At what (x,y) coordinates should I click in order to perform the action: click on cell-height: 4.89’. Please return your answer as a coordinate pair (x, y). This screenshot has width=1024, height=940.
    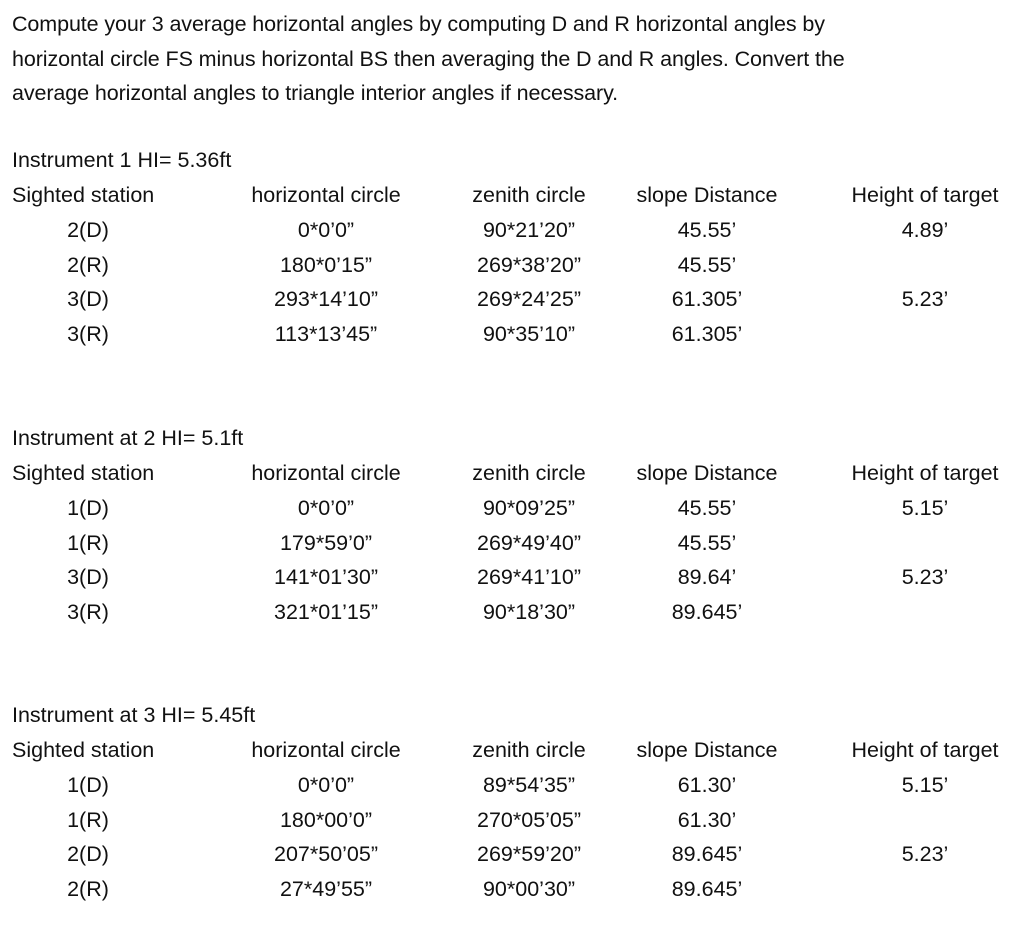
    Looking at the image, I should click on (925, 230).